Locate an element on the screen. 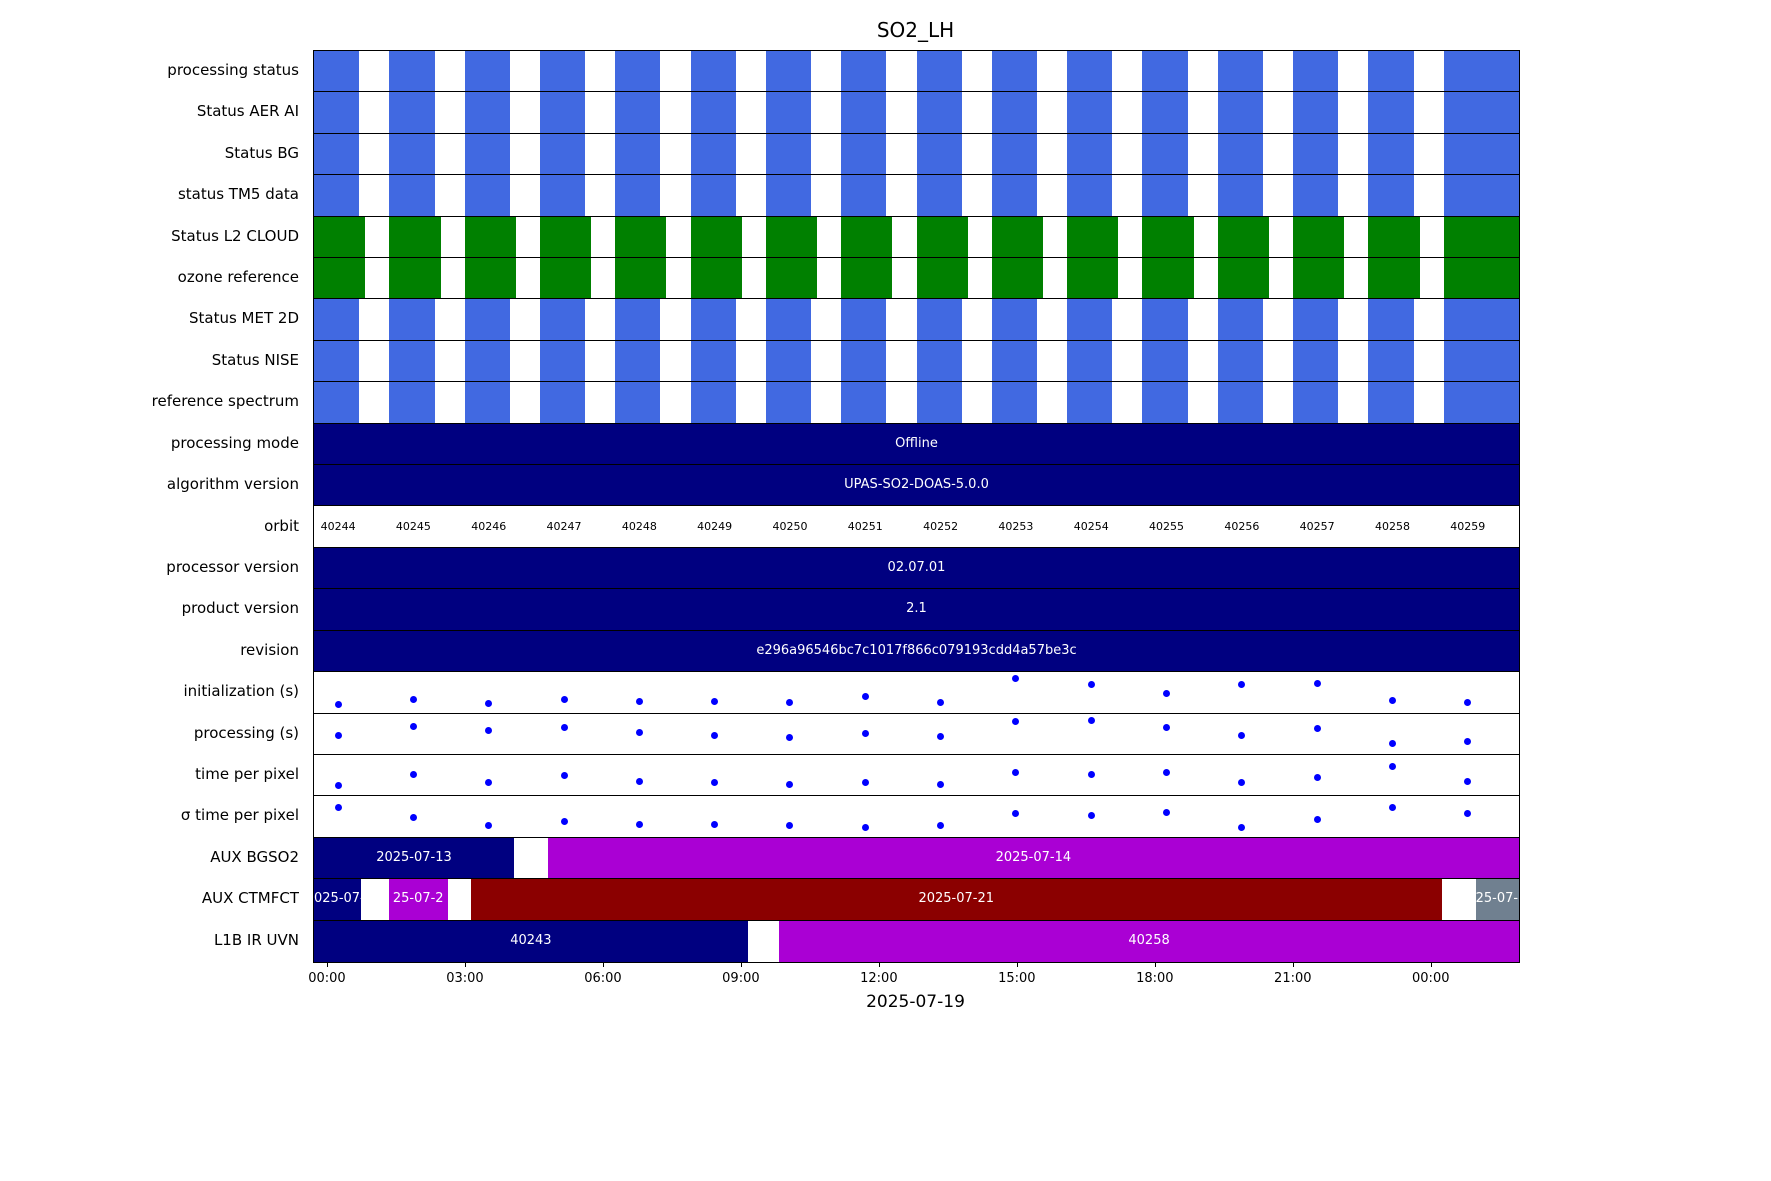 Image resolution: width=1771 pixels, height=1181 pixels. orbit-number: 40250 is located at coordinates (790, 526).